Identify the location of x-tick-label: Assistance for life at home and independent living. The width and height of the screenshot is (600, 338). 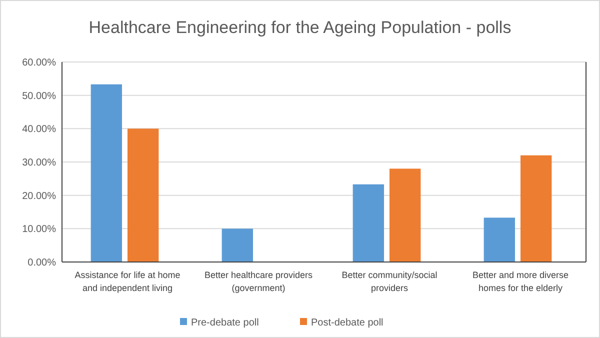
(127, 281).